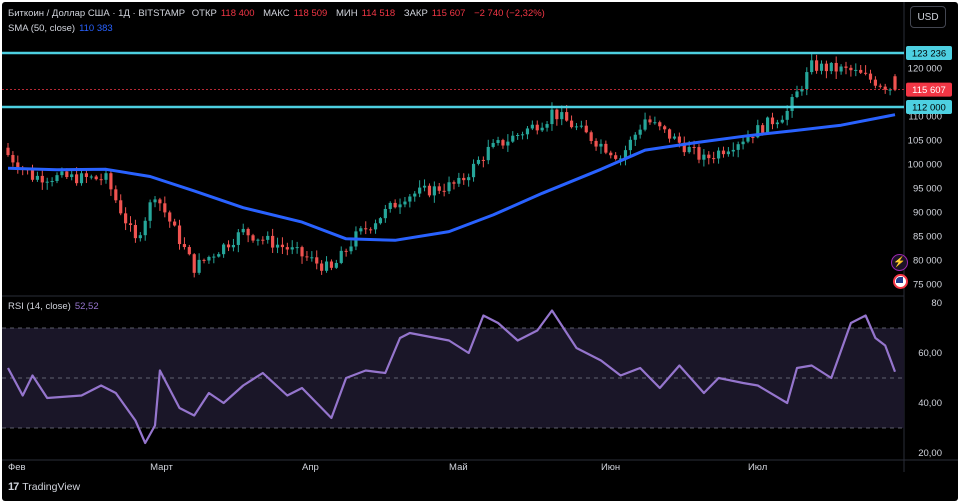 This screenshot has height=503, width=960. I want to click on rsi-tick-label: 40,00, so click(930, 403).